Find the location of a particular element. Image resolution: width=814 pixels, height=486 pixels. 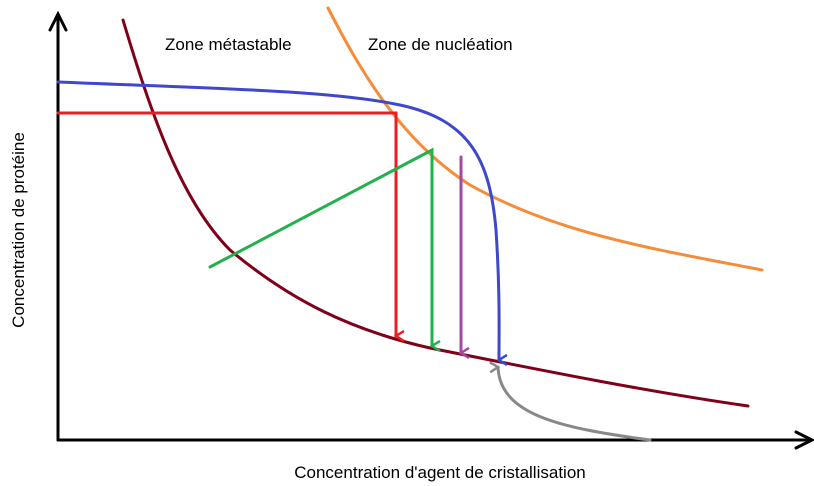

nucleation-label: Zone de nucléation is located at coordinates (440, 44).